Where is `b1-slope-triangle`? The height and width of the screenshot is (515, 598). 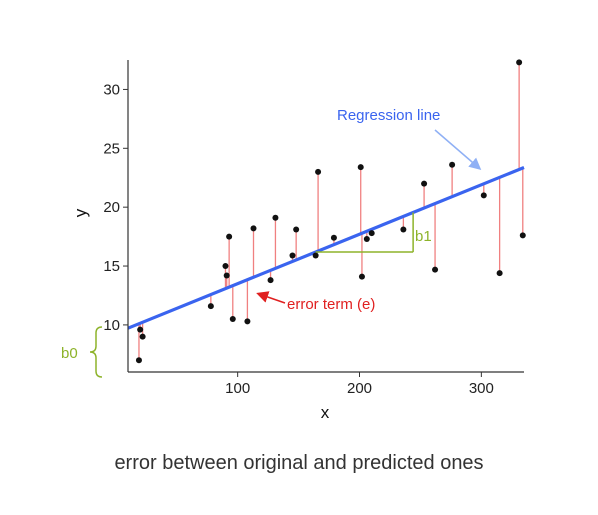 b1-slope-triangle is located at coordinates (364, 232).